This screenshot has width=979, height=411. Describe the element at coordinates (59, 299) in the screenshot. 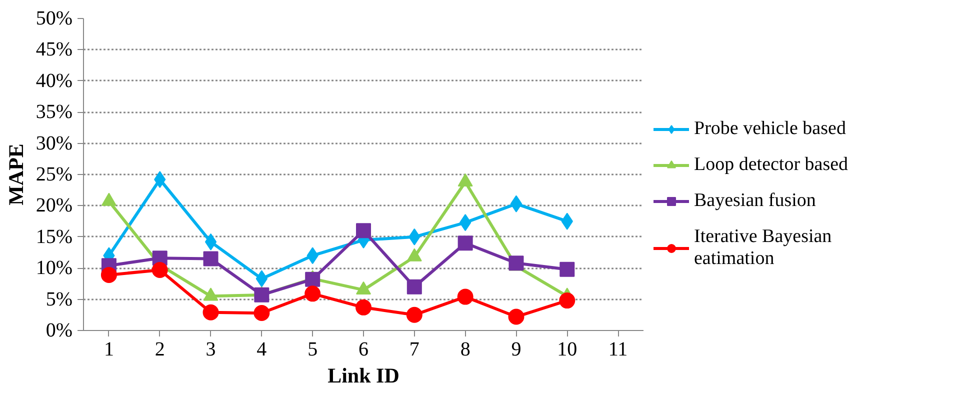

I see `y-tick-label: 5%` at that location.